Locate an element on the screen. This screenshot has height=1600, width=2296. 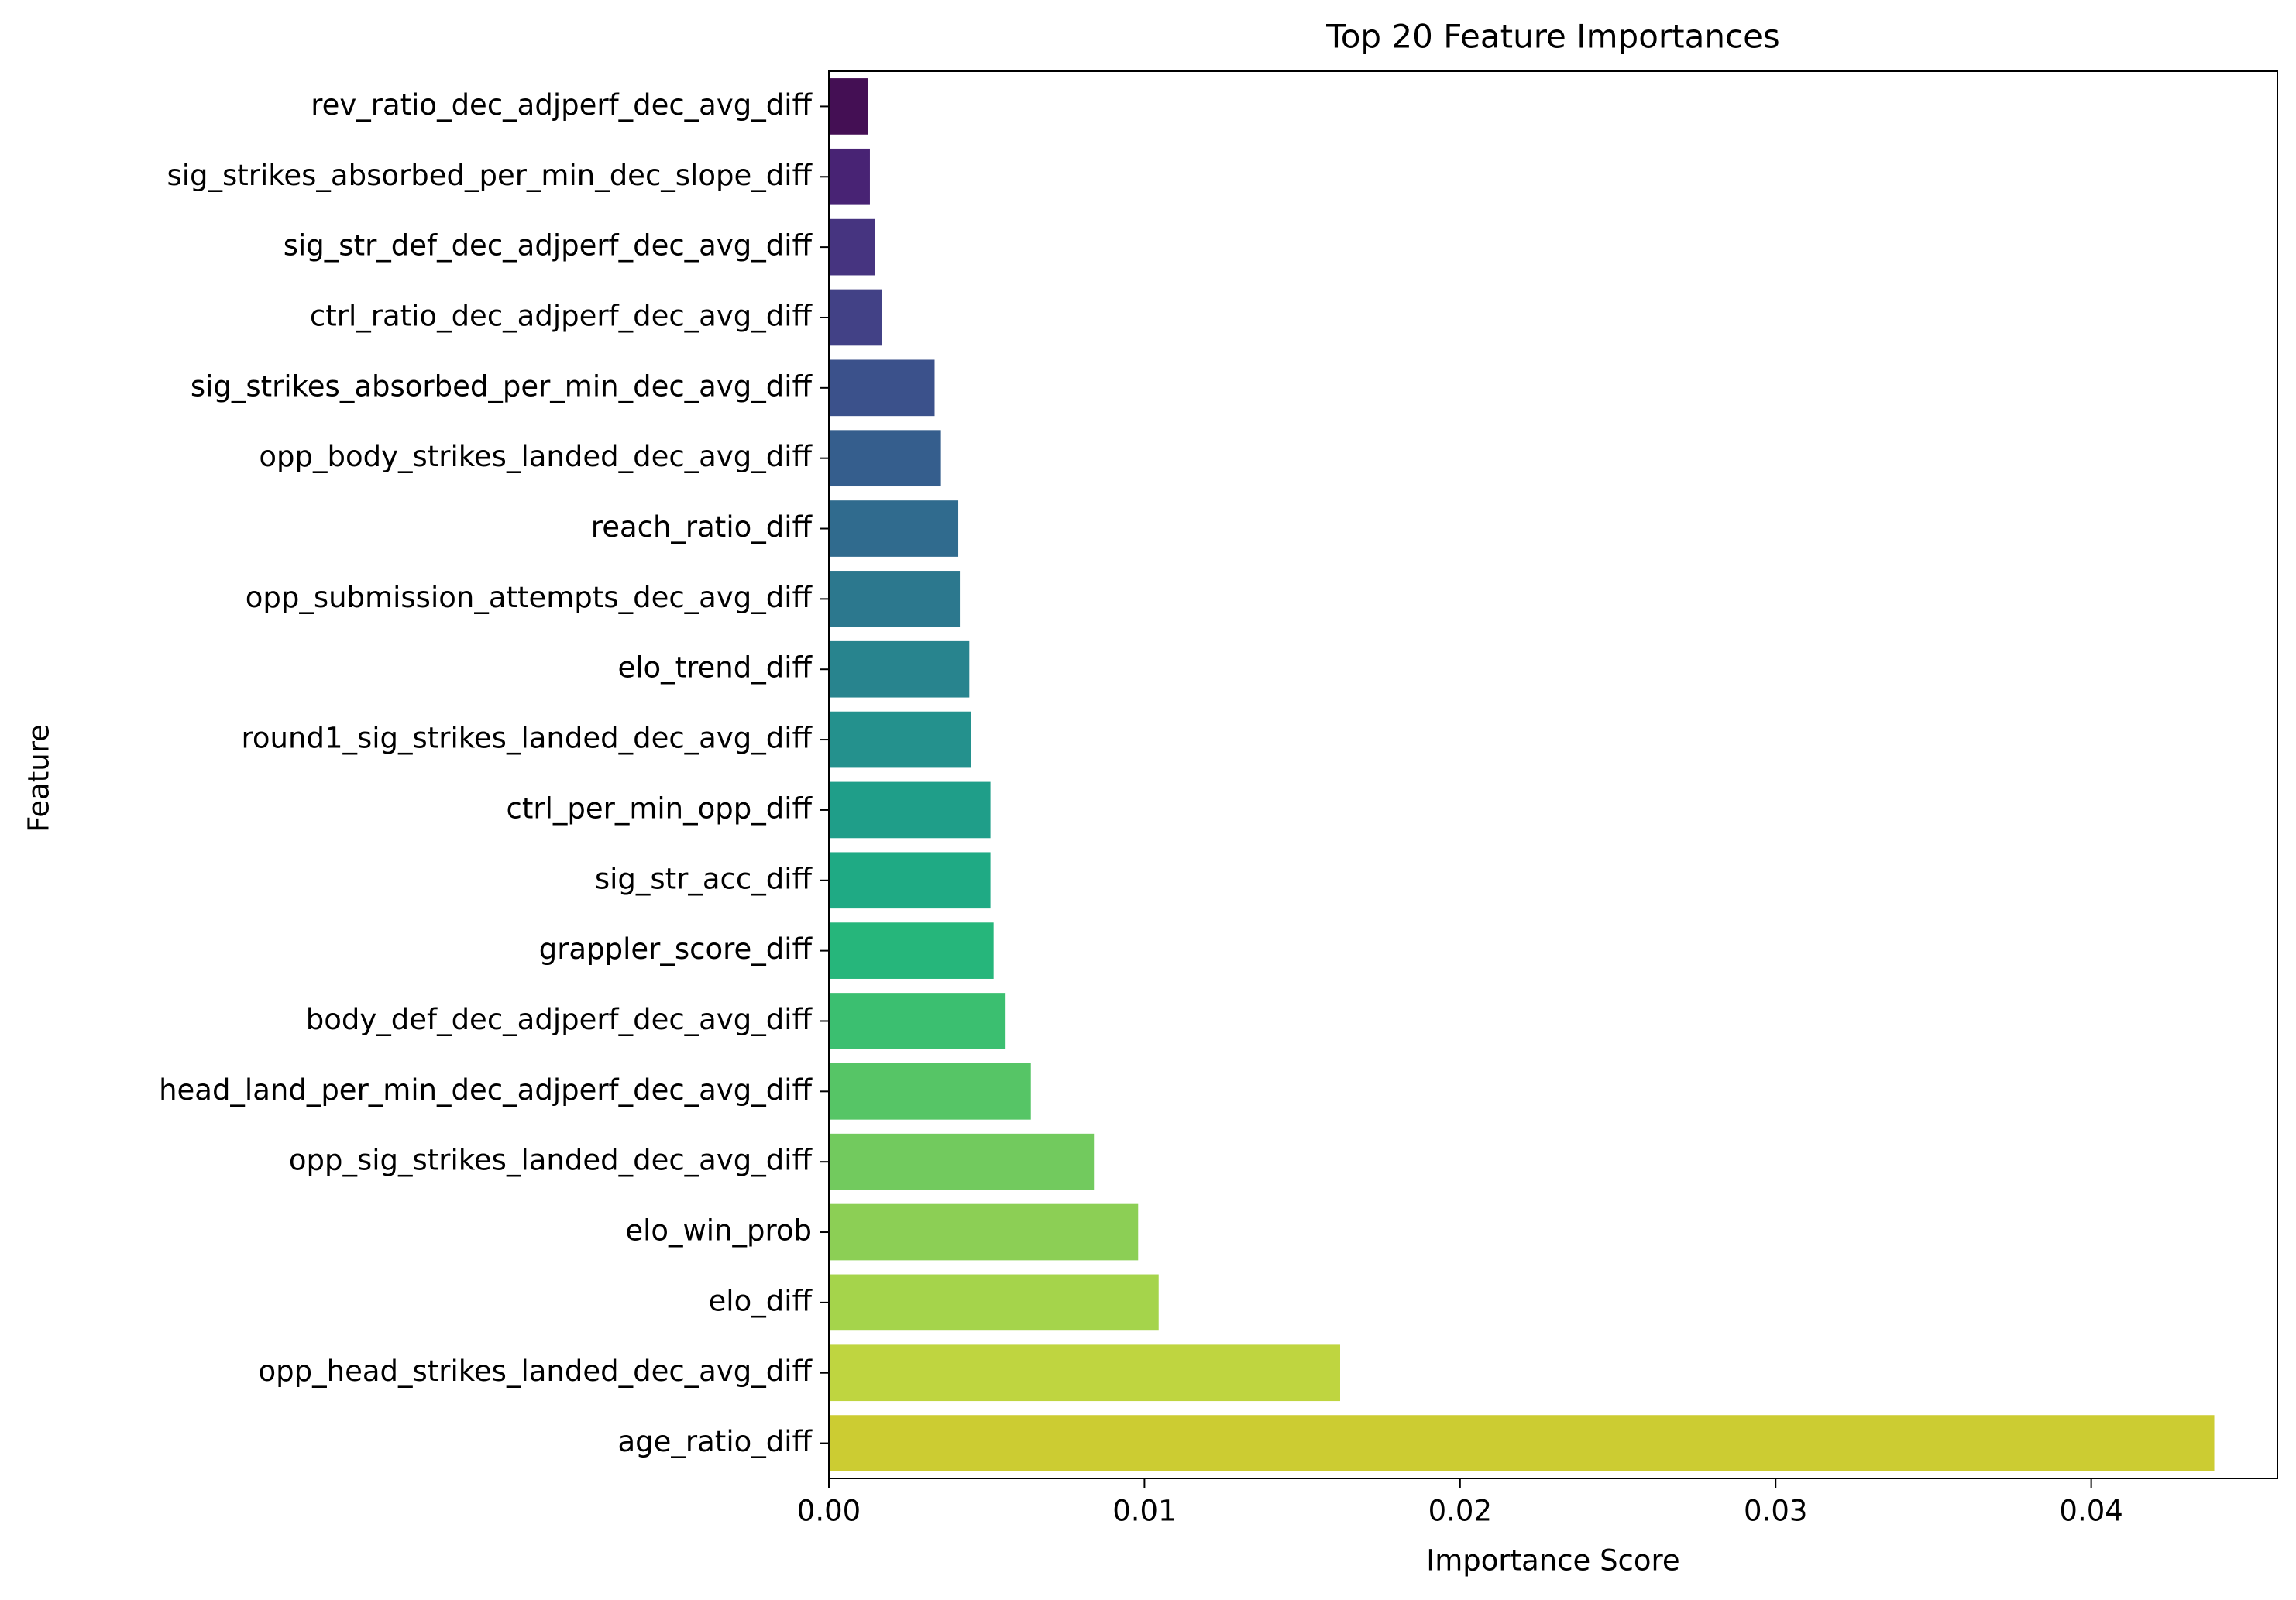
y-tick-label: round1_sig_strikes_landed_dec_avg_diff is located at coordinates (527, 738).